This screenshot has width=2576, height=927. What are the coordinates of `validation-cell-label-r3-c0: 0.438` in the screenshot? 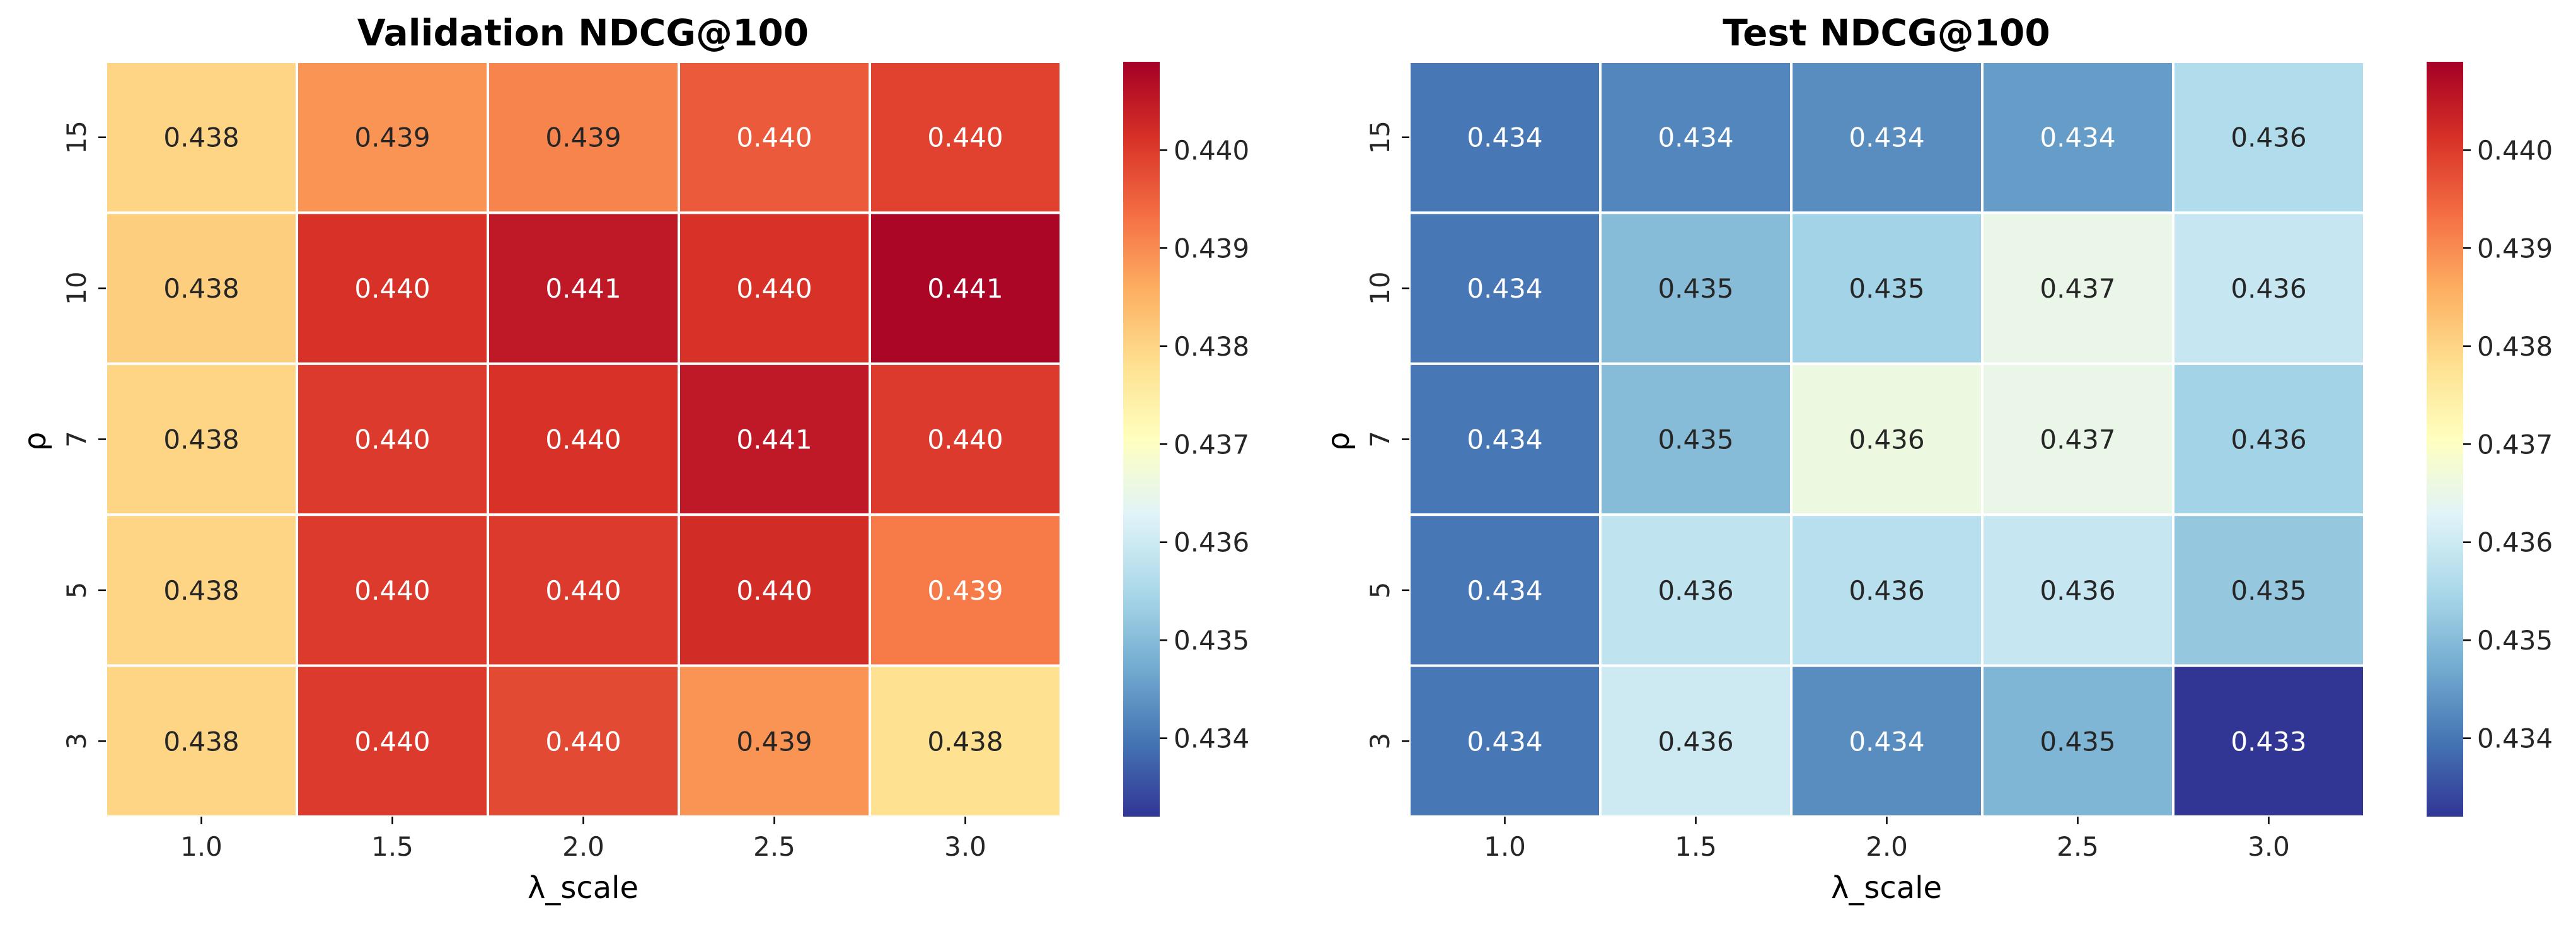 It's located at (201, 590).